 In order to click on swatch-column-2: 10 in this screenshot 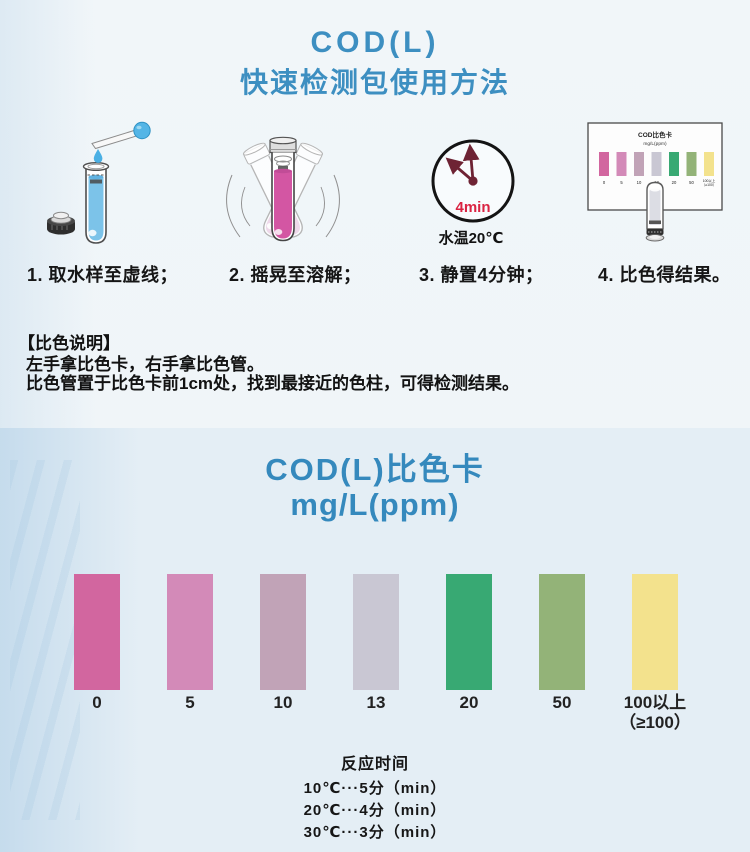, I will do `click(283, 643)`.